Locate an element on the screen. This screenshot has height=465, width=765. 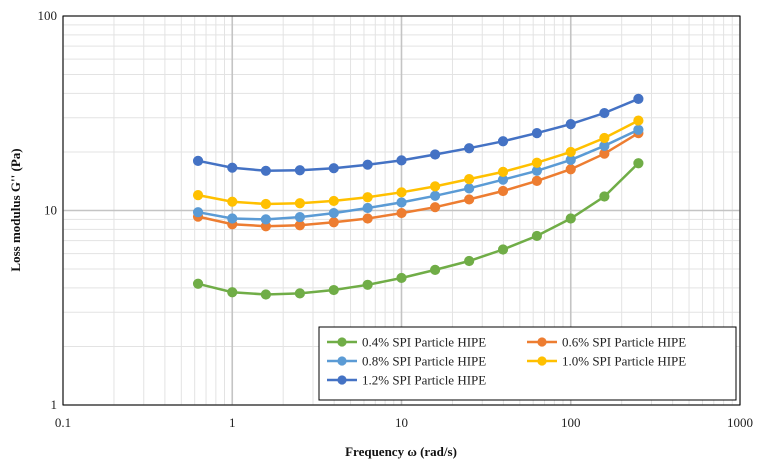
legend-entry-label: 1.0% SPI Particle HIPE is located at coordinates (624, 361).